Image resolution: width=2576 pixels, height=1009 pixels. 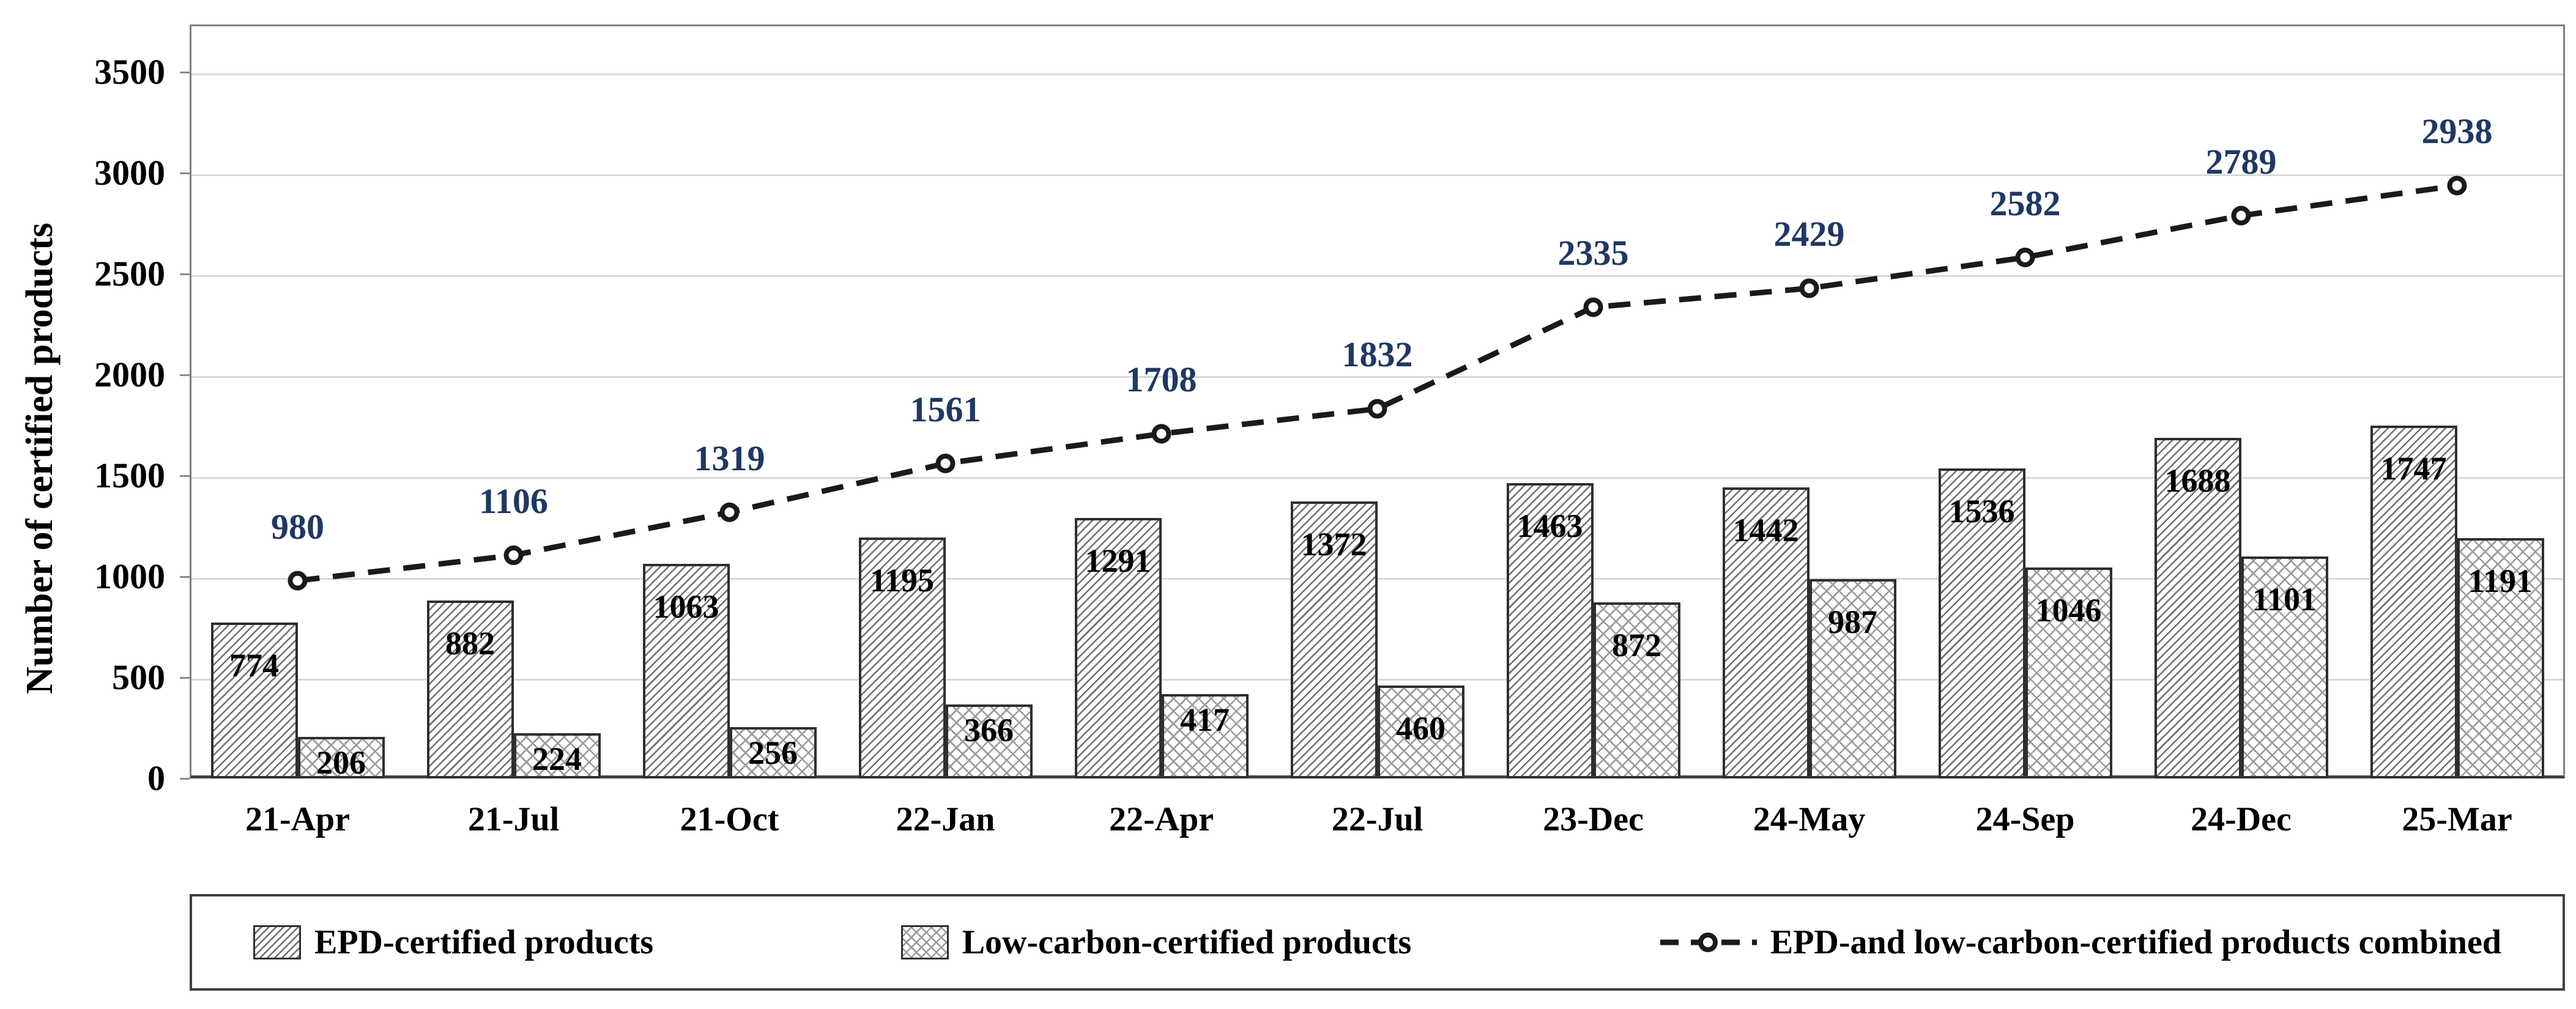 What do you see at coordinates (902, 580) in the screenshot?
I see `bar-value-label: 1195` at bounding box center [902, 580].